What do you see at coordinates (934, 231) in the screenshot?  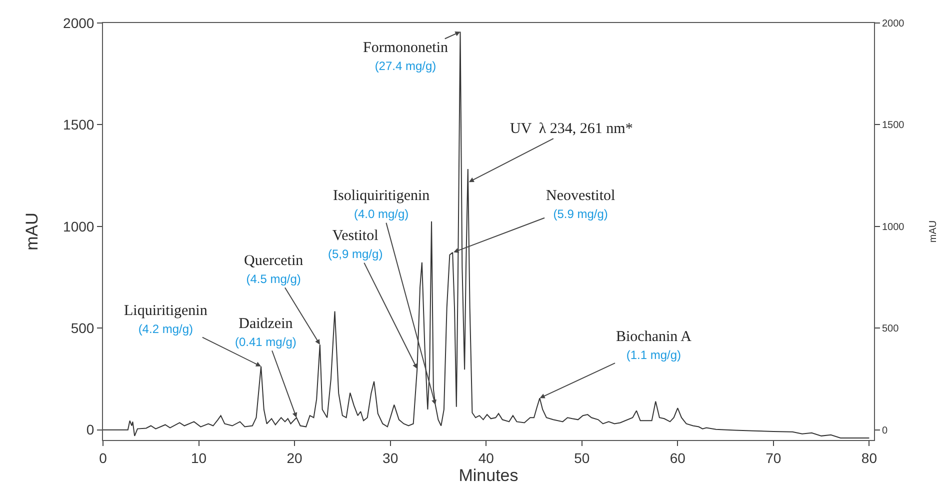 I see `y2-axis-title: mAU` at bounding box center [934, 231].